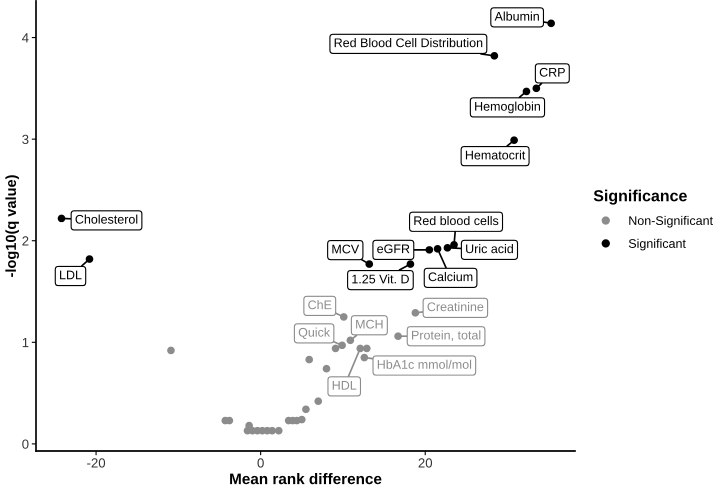 The height and width of the screenshot is (489, 723). Describe the element at coordinates (71, 275) in the screenshot. I see `annotation: LDL` at that location.